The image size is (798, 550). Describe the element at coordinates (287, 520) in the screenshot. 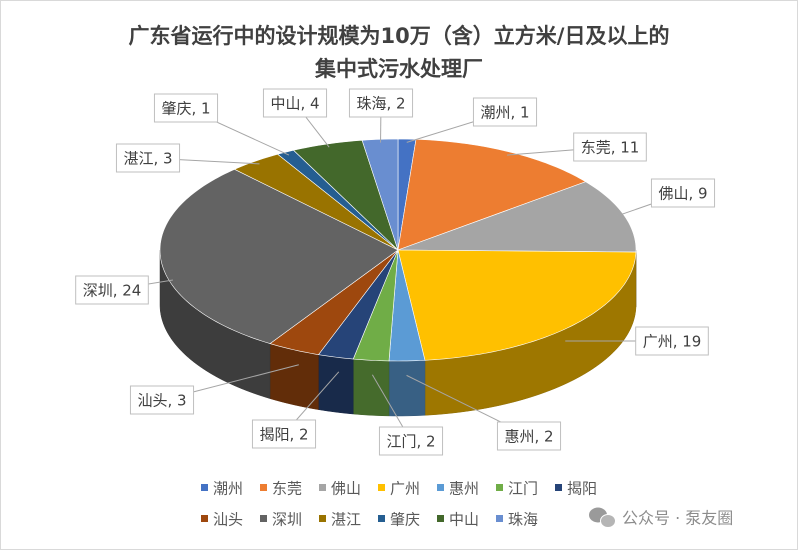

I see `legend-label: 深圳` at that location.